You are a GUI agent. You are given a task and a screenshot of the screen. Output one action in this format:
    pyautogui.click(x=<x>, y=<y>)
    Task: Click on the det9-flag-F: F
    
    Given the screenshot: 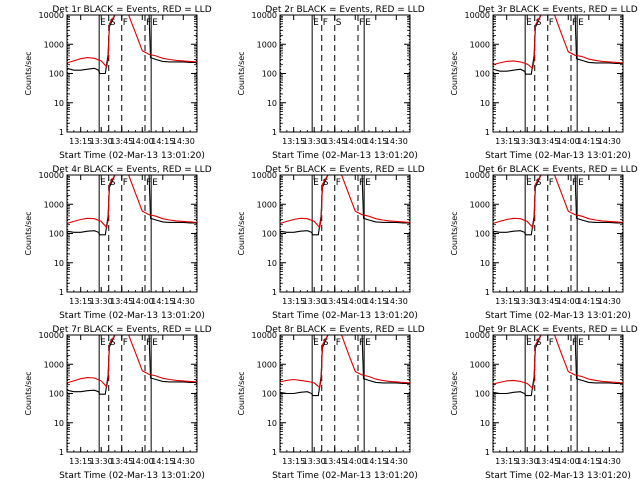 What is the action you would take?
    pyautogui.click(x=551, y=343)
    